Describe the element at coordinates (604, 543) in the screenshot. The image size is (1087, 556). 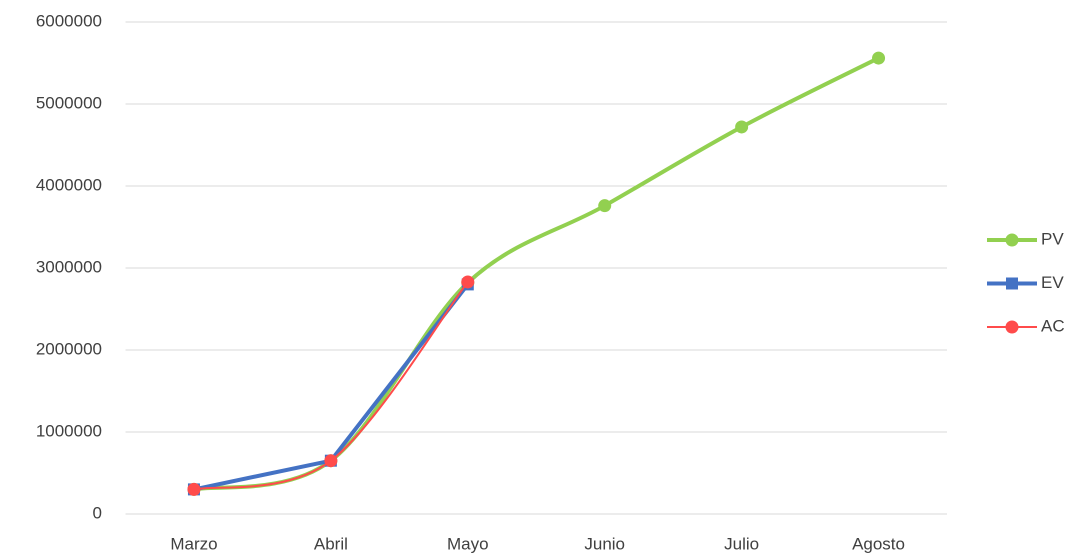
I see `x-tick-label: Junio` at that location.